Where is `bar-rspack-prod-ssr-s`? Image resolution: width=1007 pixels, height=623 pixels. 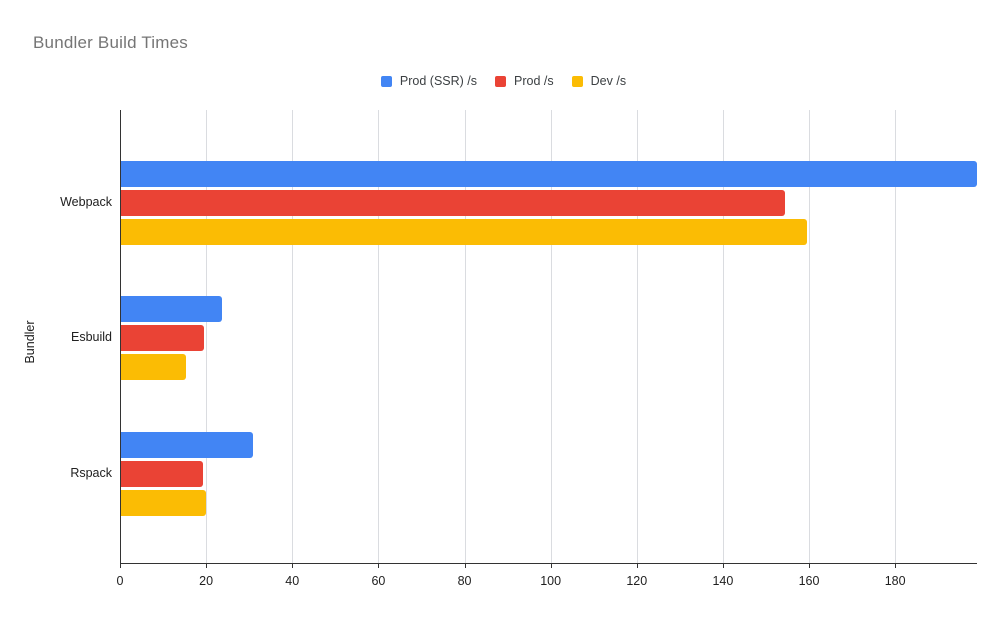 bar-rspack-prod-ssr-s is located at coordinates (186, 444).